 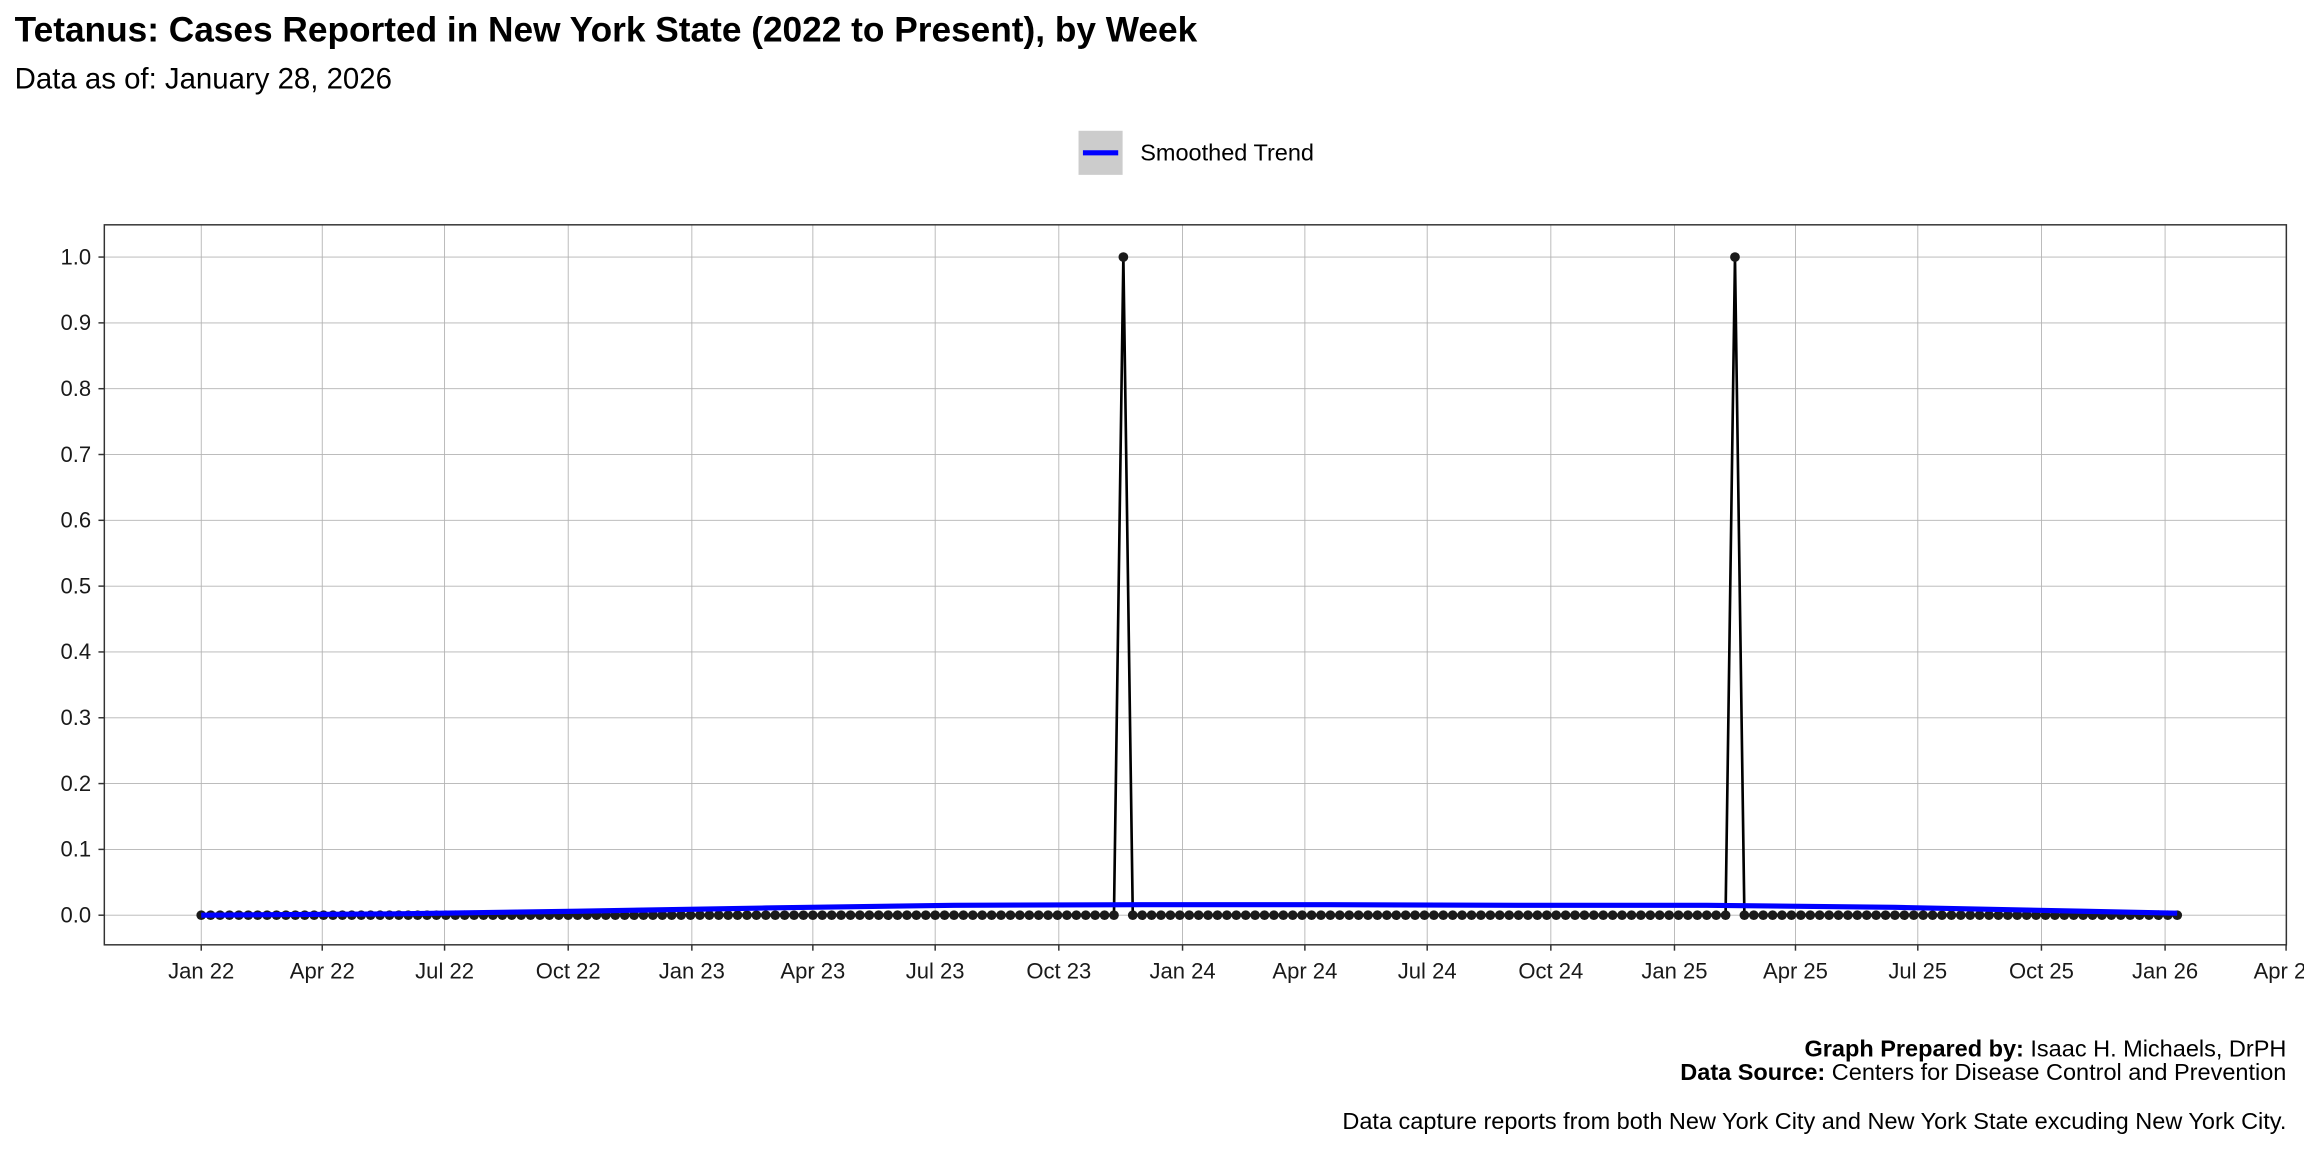 I want to click on x-tick-label: Jan 23, so click(x=692, y=971).